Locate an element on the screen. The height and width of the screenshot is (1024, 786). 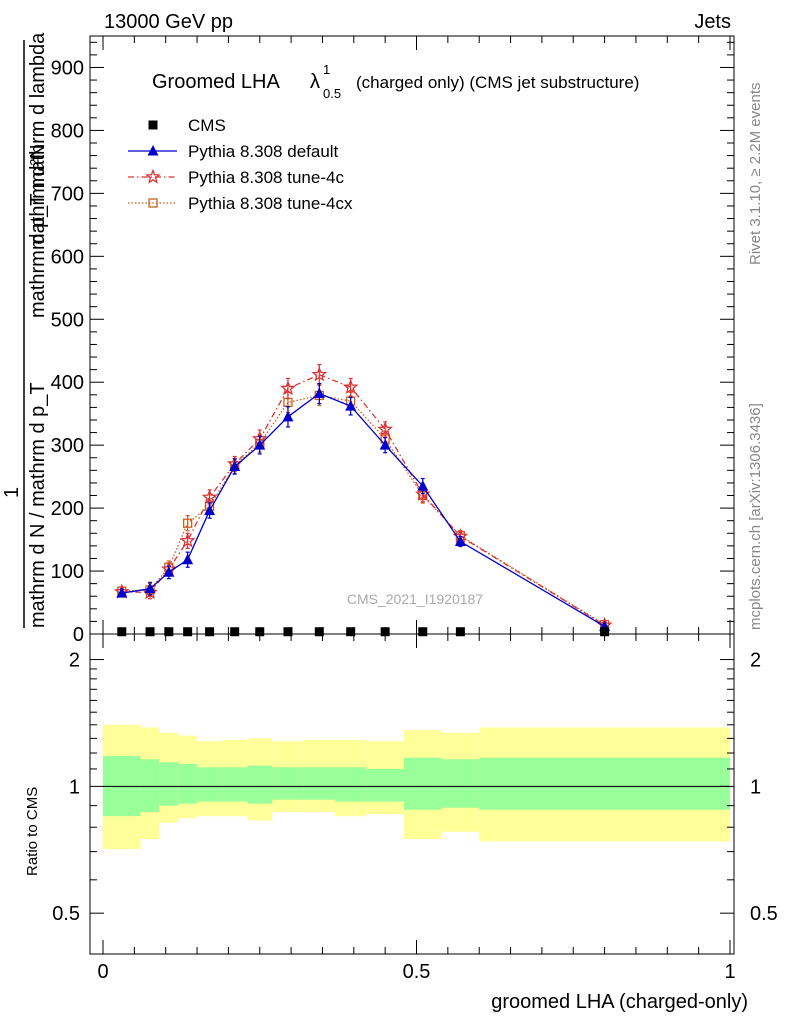
title-superscript: 1 is located at coordinates (326, 69).